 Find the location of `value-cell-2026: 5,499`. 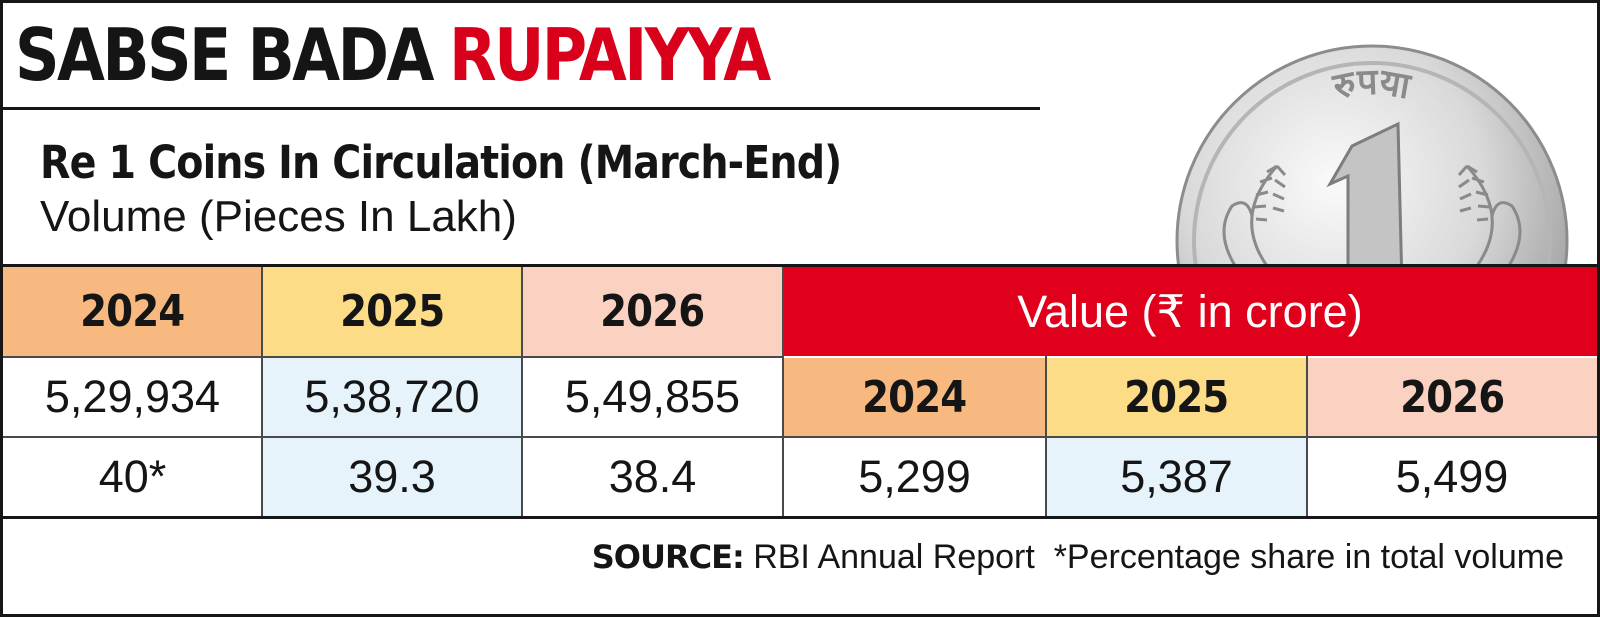

value-cell-2026: 5,499 is located at coordinates (1452, 476).